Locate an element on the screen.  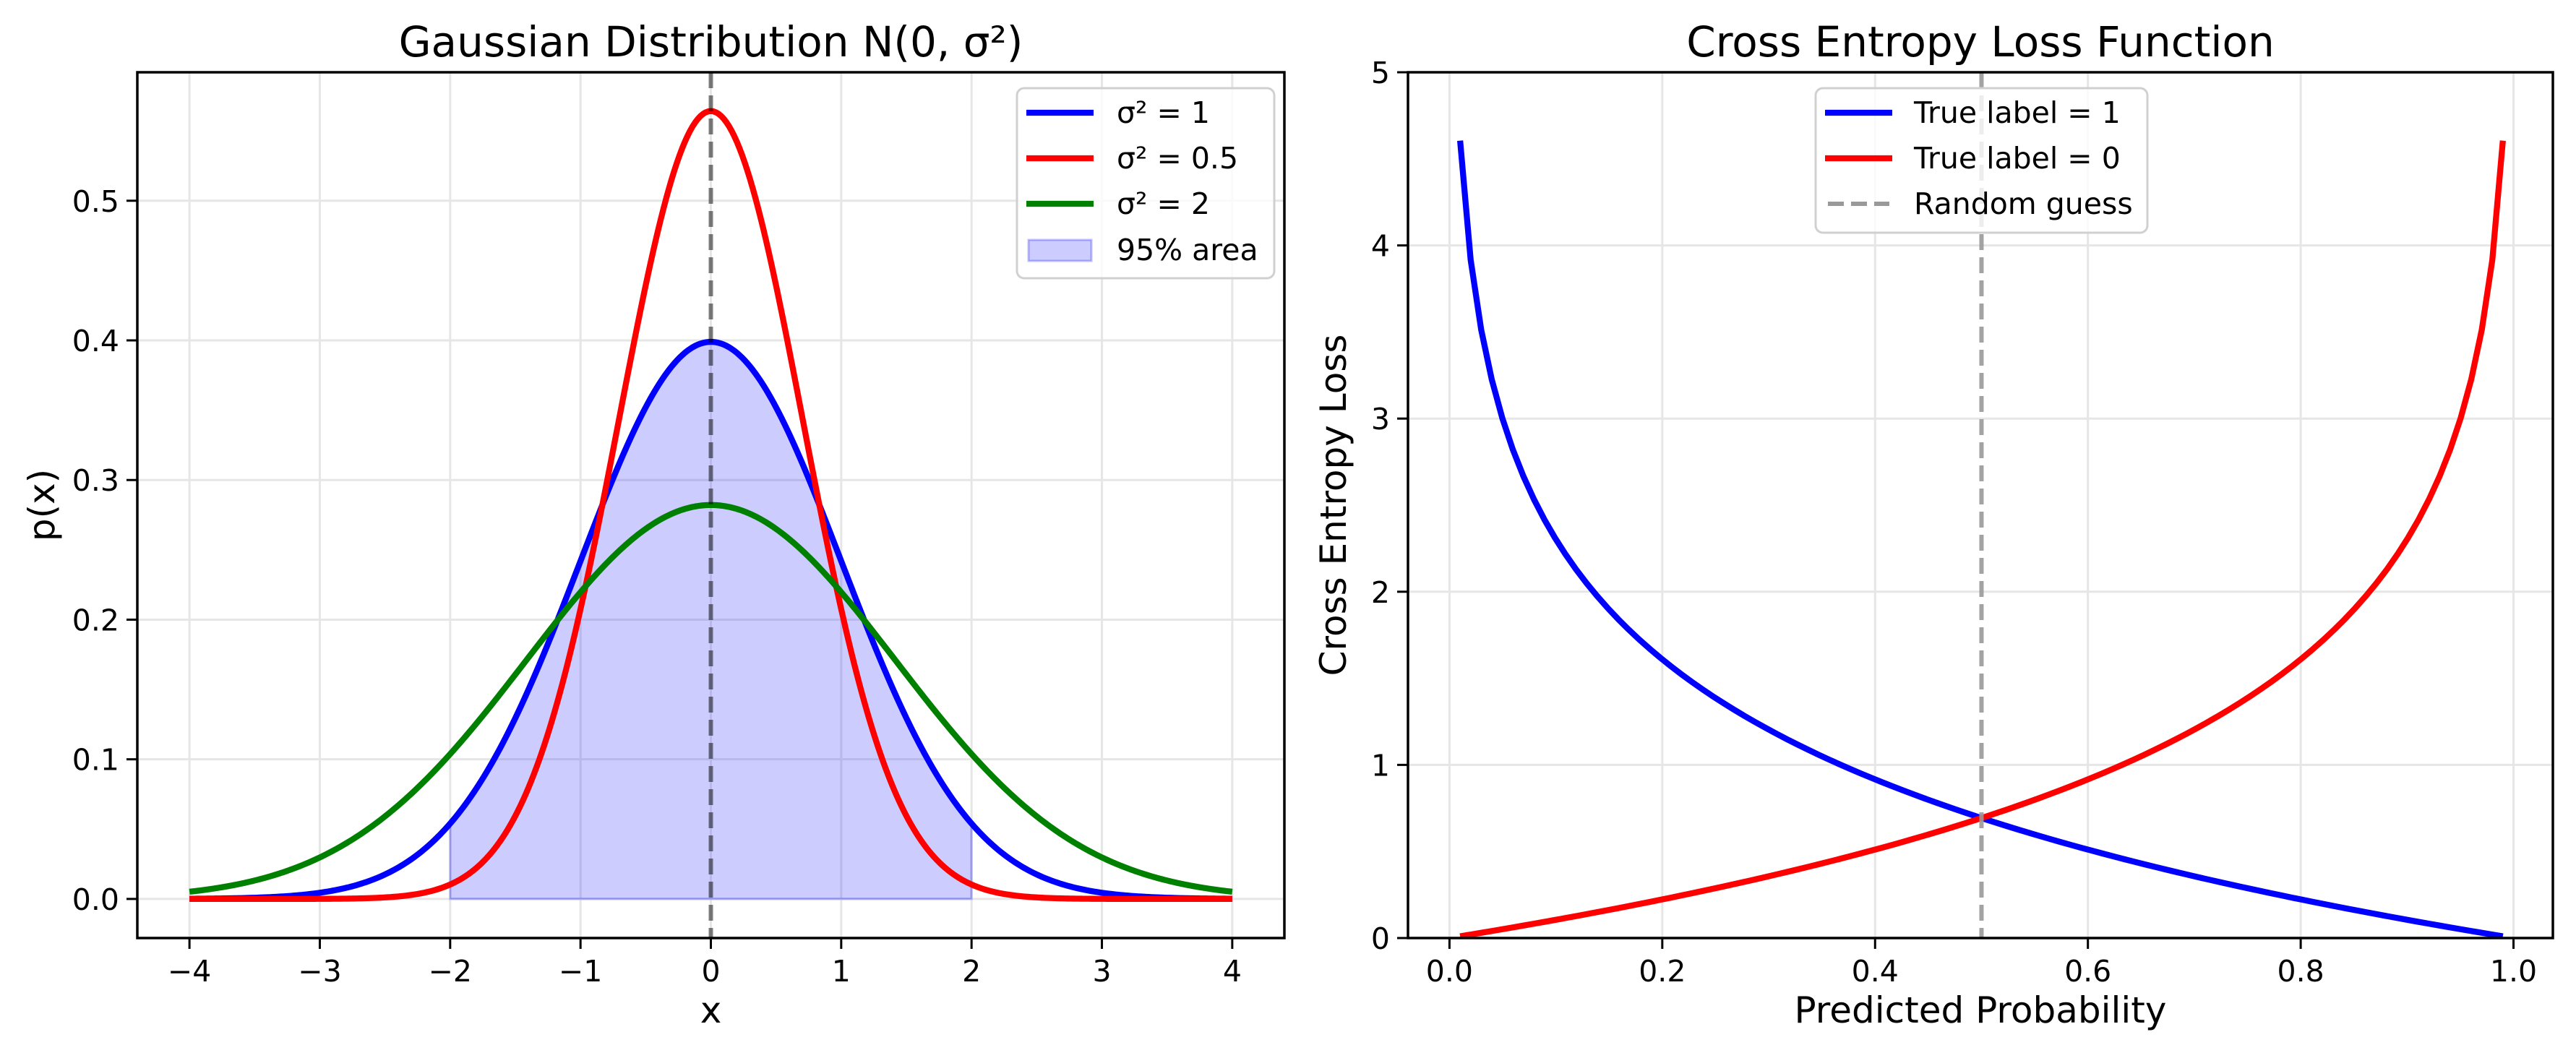
legend-label: σ² = 2 is located at coordinates (1164, 203).